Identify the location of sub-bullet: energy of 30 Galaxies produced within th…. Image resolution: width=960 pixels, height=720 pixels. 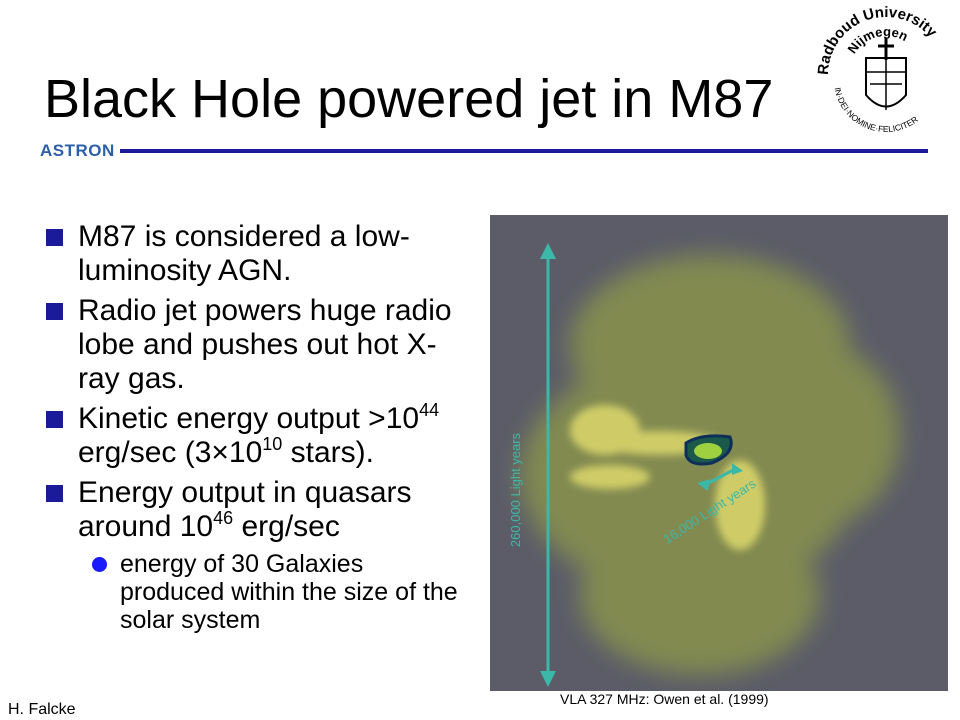
(276, 592).